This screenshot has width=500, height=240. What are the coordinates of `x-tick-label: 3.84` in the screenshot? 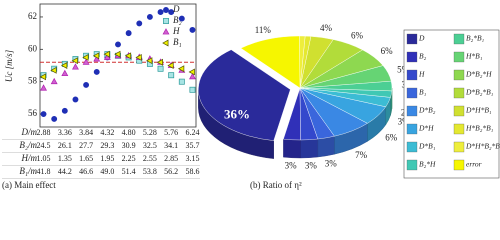 It's located at (86, 132).